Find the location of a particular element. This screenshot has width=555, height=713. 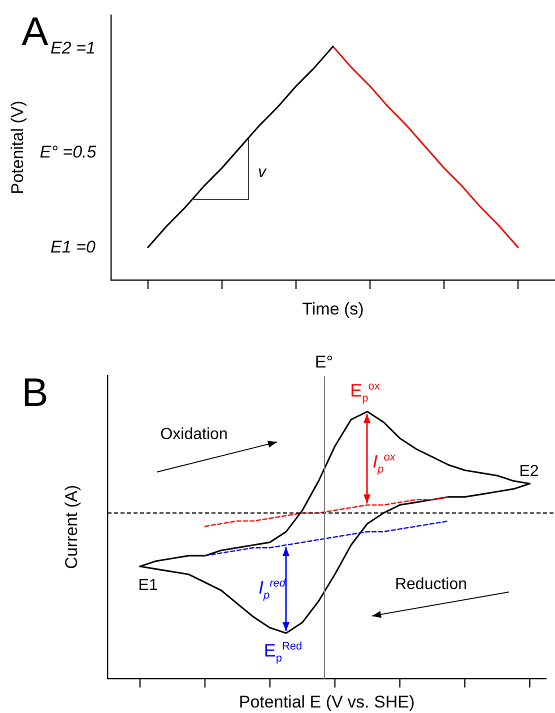

text: E1 =0 is located at coordinates (73, 247).